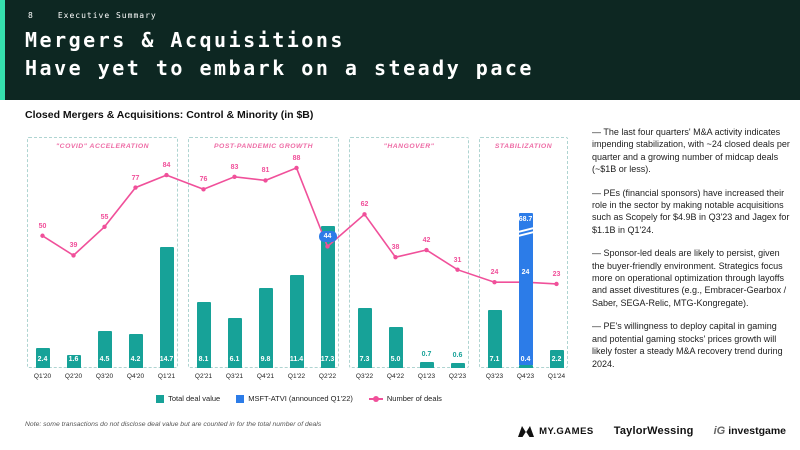 The width and height of the screenshot is (800, 450). I want to click on x-axis-label: Q2'22, so click(327, 376).